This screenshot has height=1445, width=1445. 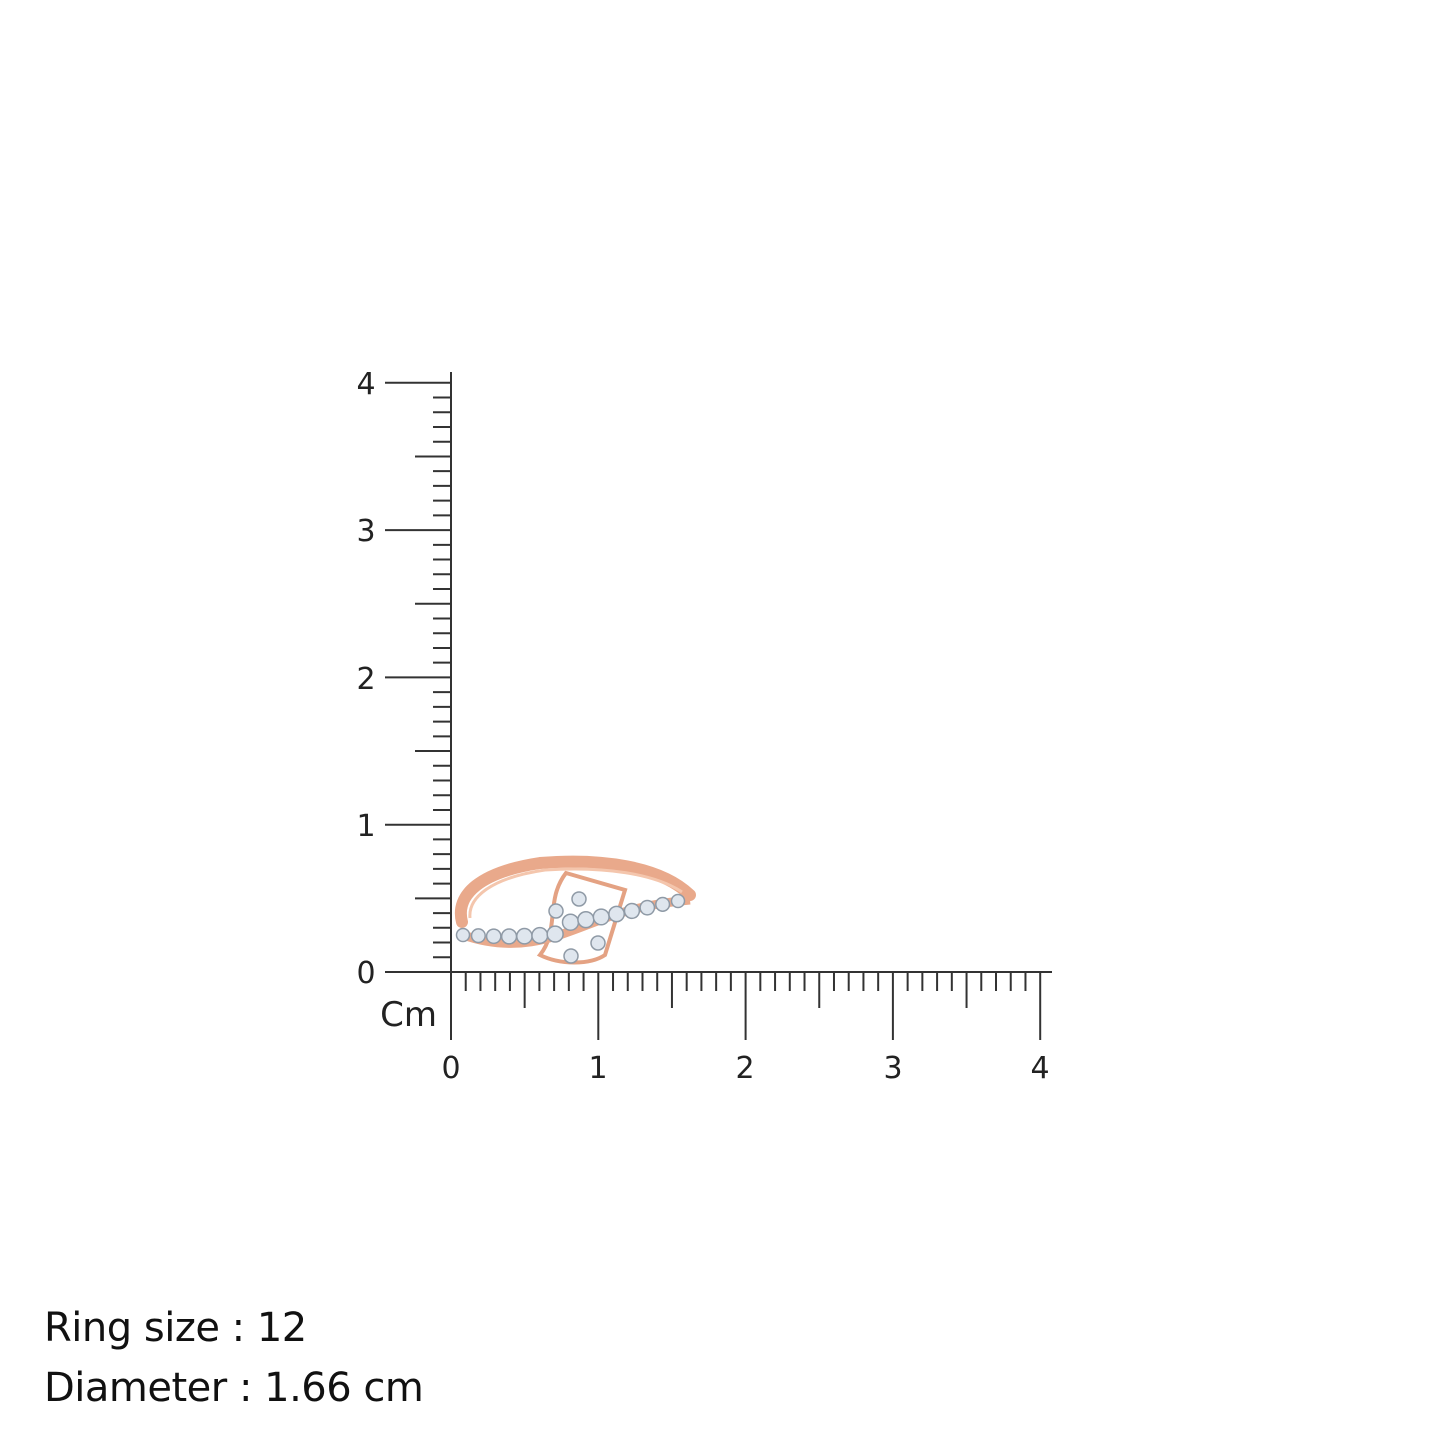 I want to click on x-tick-label: 0, so click(x=450, y=1068).